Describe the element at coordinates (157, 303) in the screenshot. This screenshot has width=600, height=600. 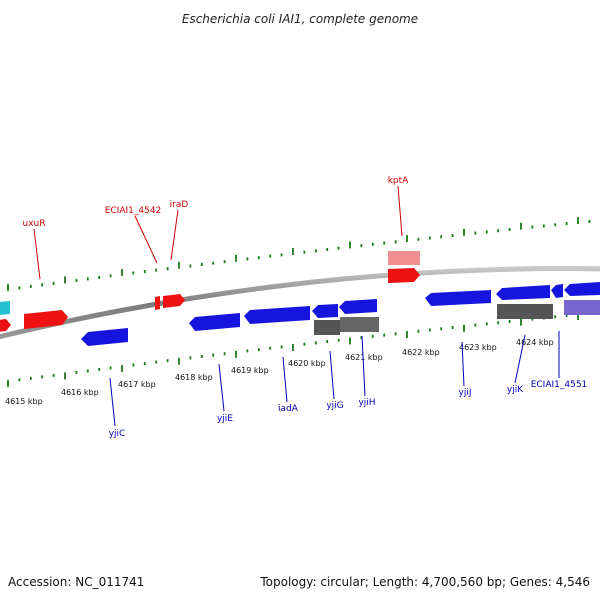
I see `gene-forward-small-a` at that location.